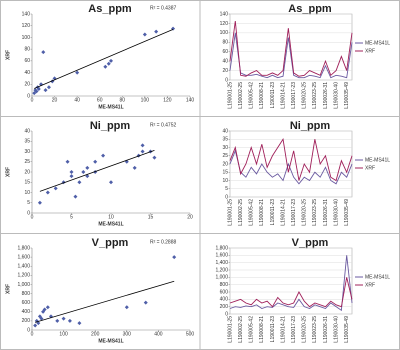 The width and height of the screenshot is (400, 350). I want to click on y-tick-label: 5, so click(28, 203).